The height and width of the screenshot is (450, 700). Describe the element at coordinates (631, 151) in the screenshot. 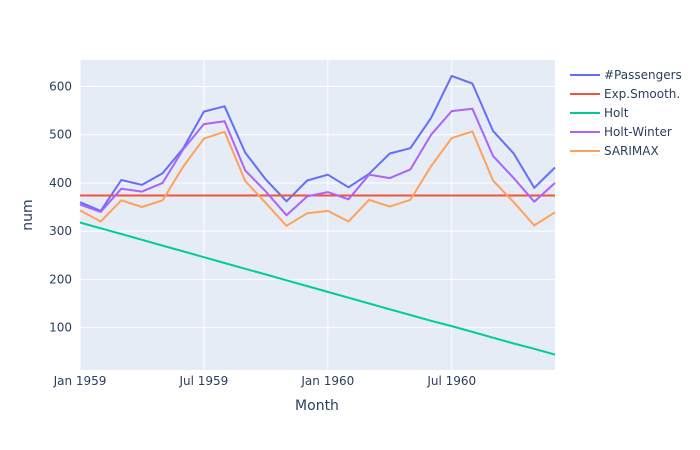

I see `legend-item-sarimax-label: SARIMAX` at that location.